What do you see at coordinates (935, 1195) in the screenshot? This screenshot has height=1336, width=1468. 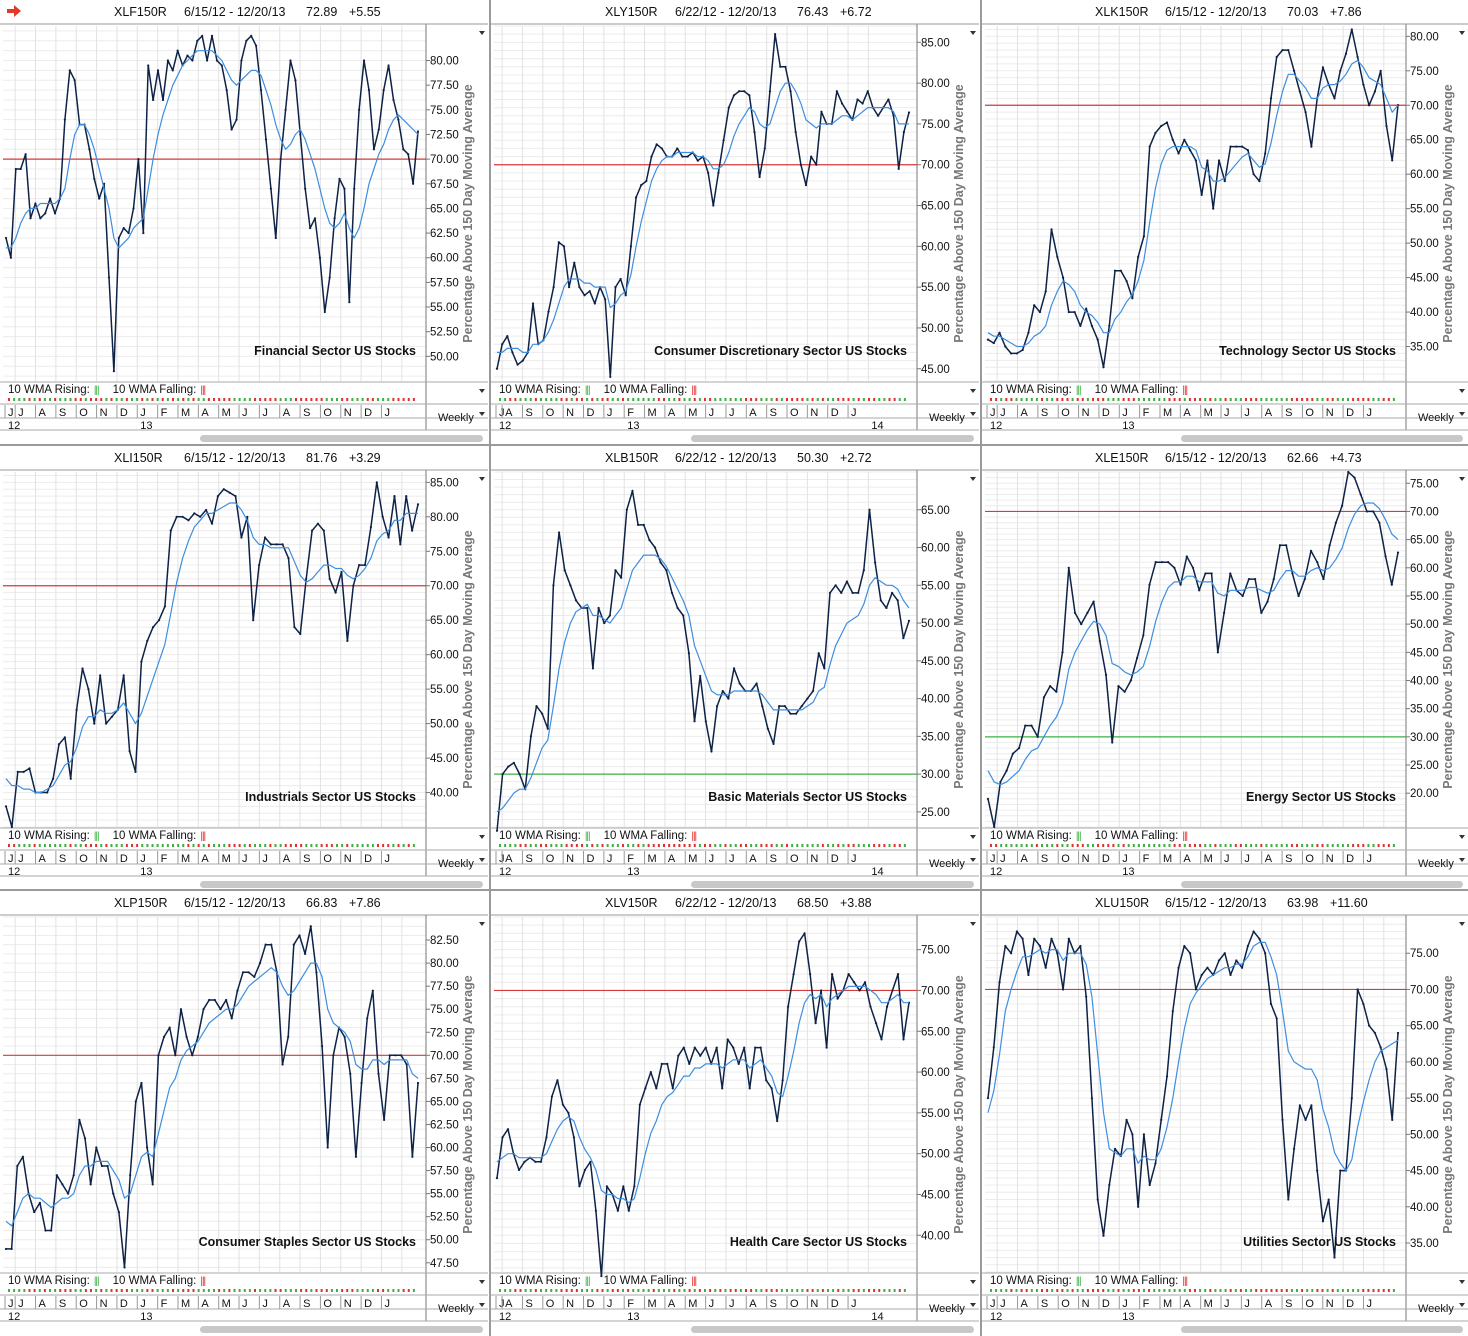 I see `y-tick-label: 45.00` at bounding box center [935, 1195].